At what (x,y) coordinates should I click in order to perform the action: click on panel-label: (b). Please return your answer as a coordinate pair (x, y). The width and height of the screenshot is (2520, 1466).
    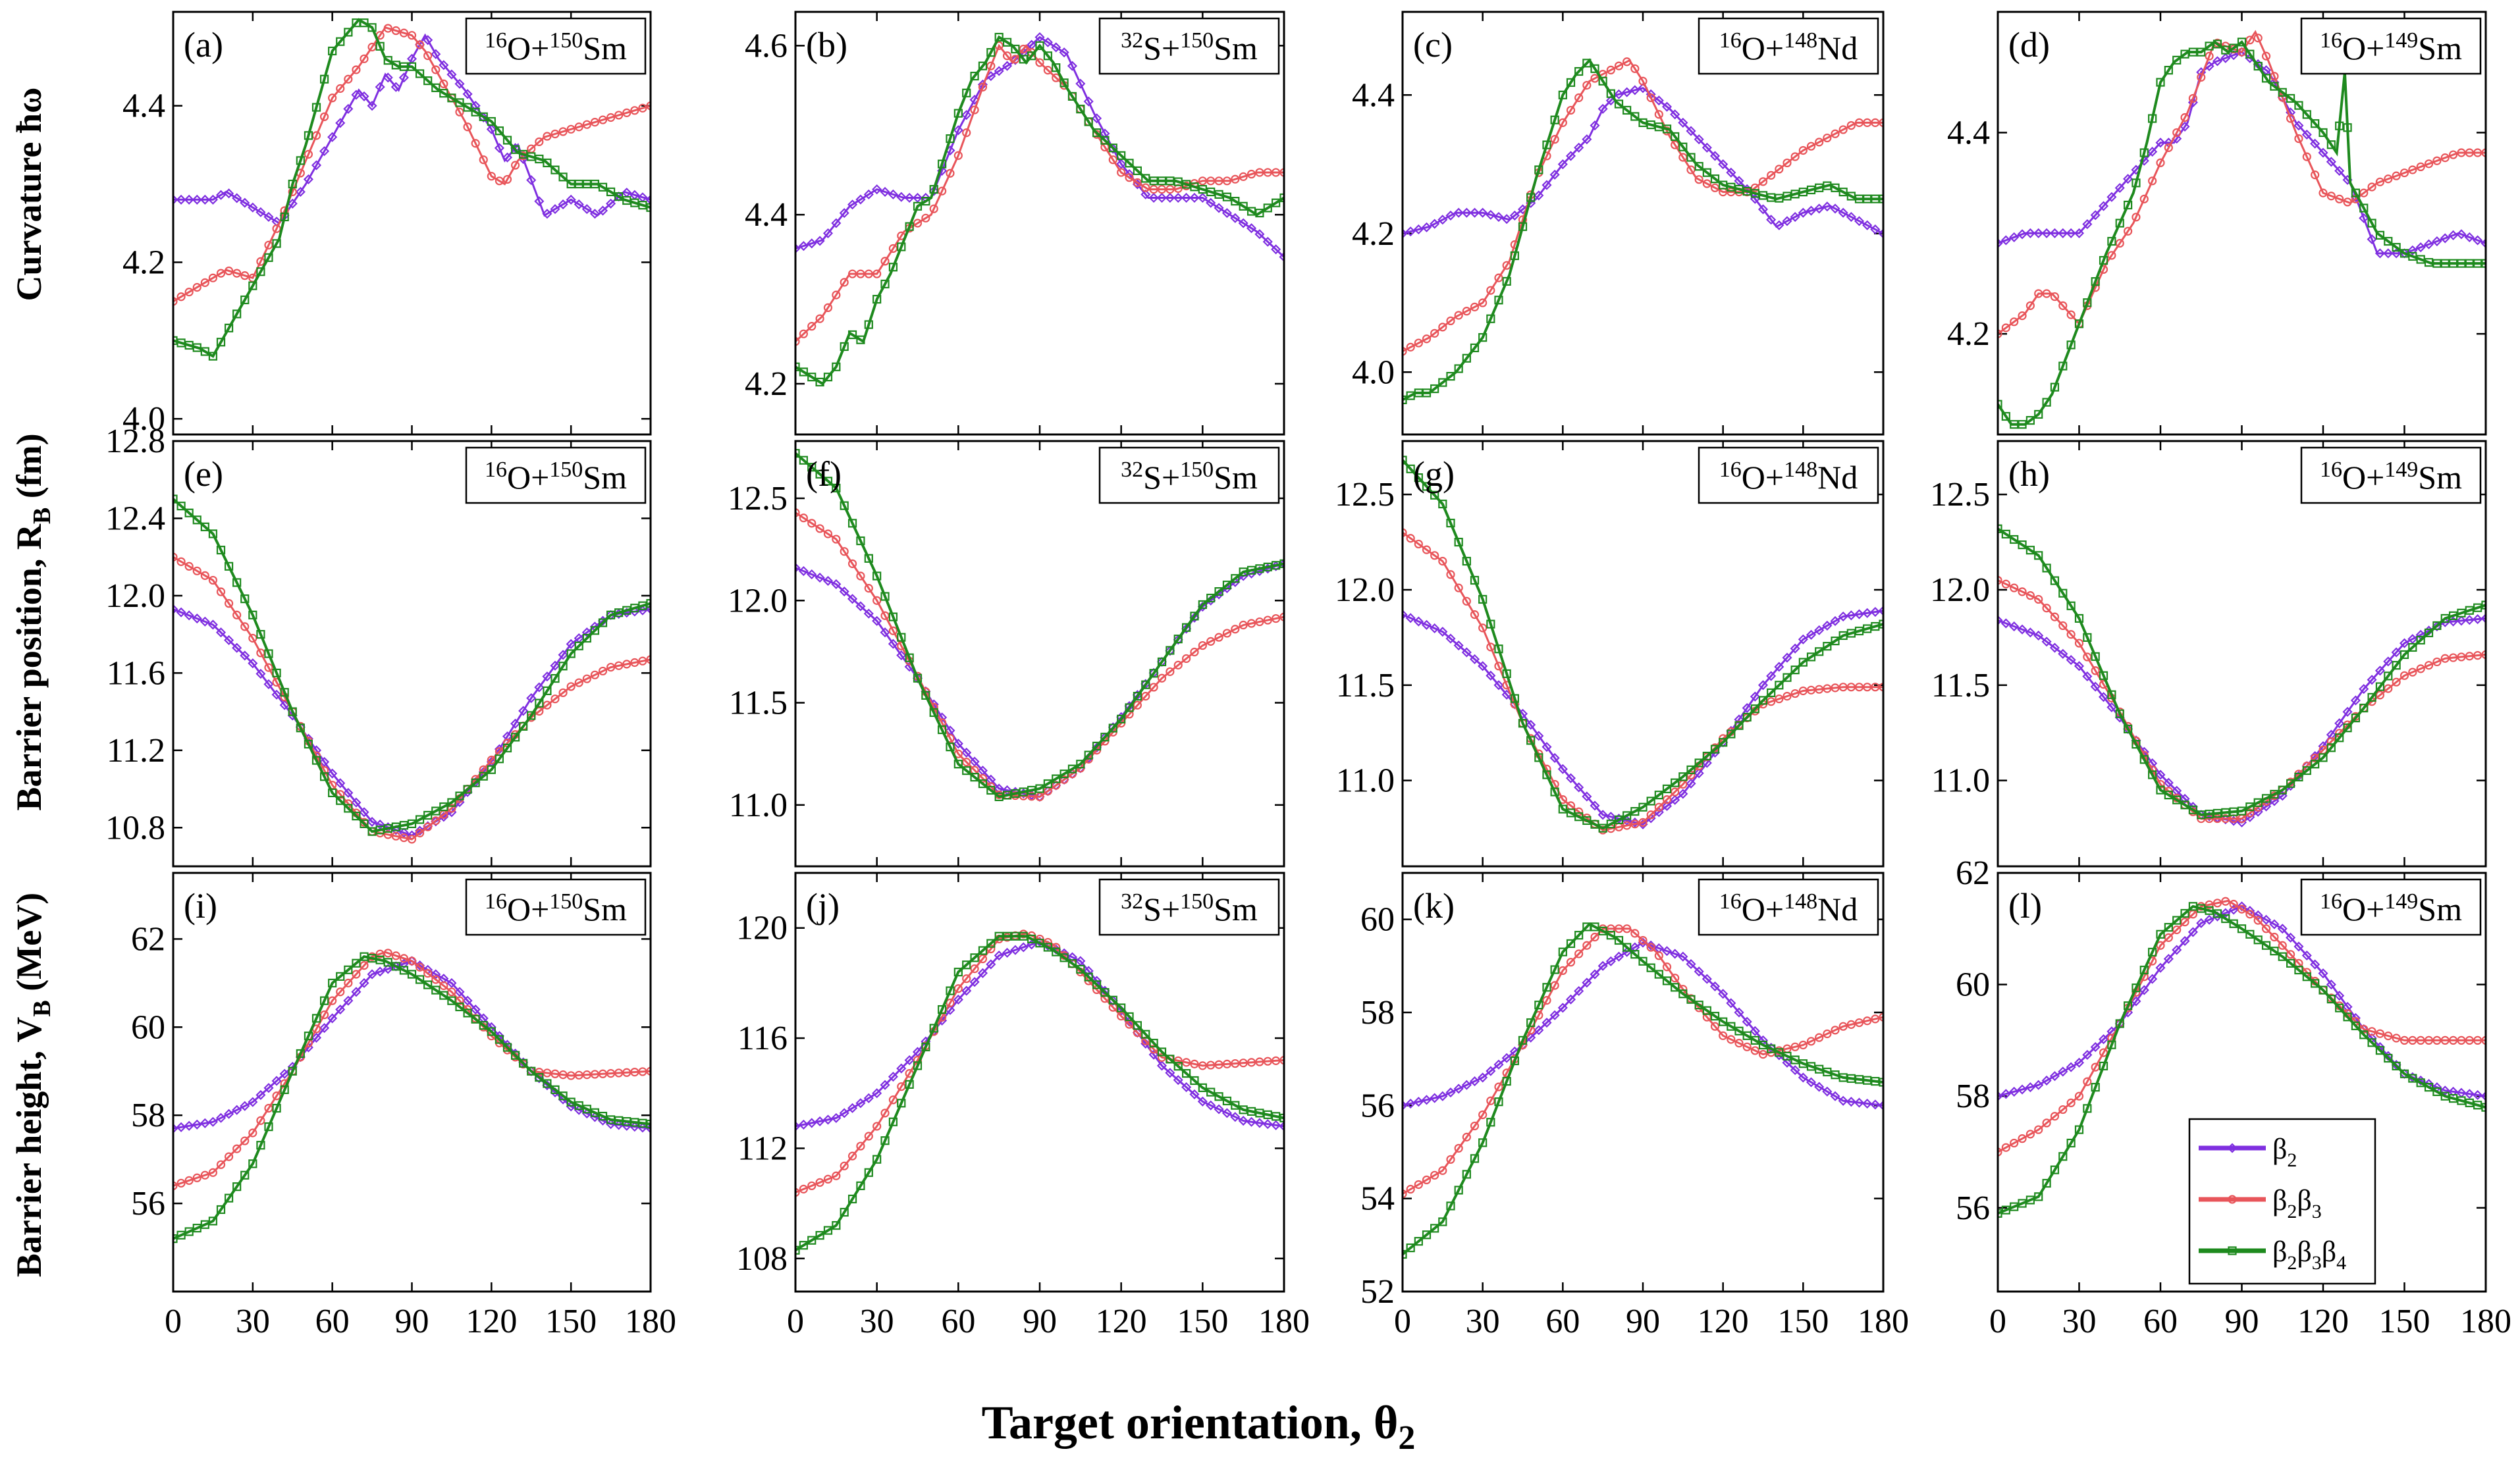
    Looking at the image, I should click on (826, 45).